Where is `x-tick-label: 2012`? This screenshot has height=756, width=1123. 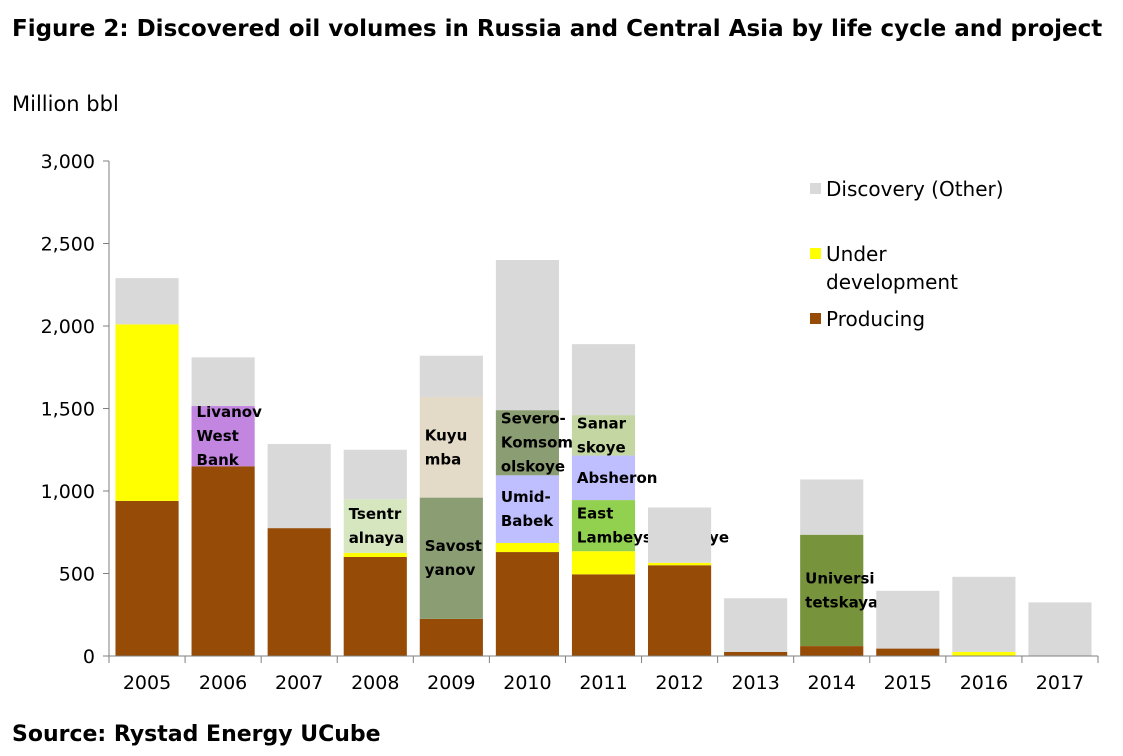
x-tick-label: 2012 is located at coordinates (679, 683).